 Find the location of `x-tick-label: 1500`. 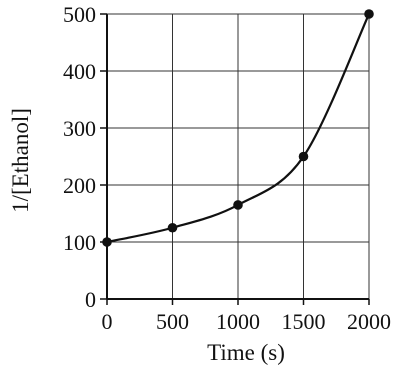

x-tick-label: 1500 is located at coordinates (304, 321).